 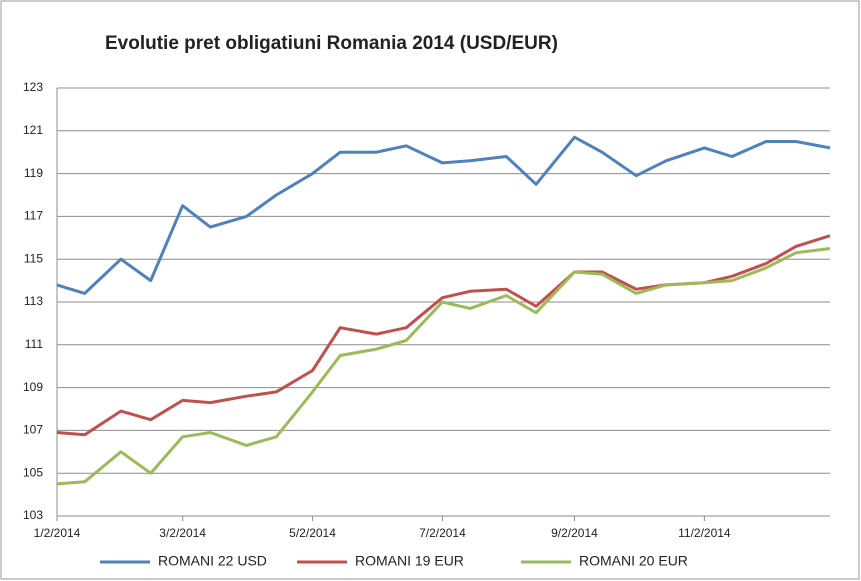 I want to click on x-tick-label: 9/2/2014, so click(x=574, y=533).